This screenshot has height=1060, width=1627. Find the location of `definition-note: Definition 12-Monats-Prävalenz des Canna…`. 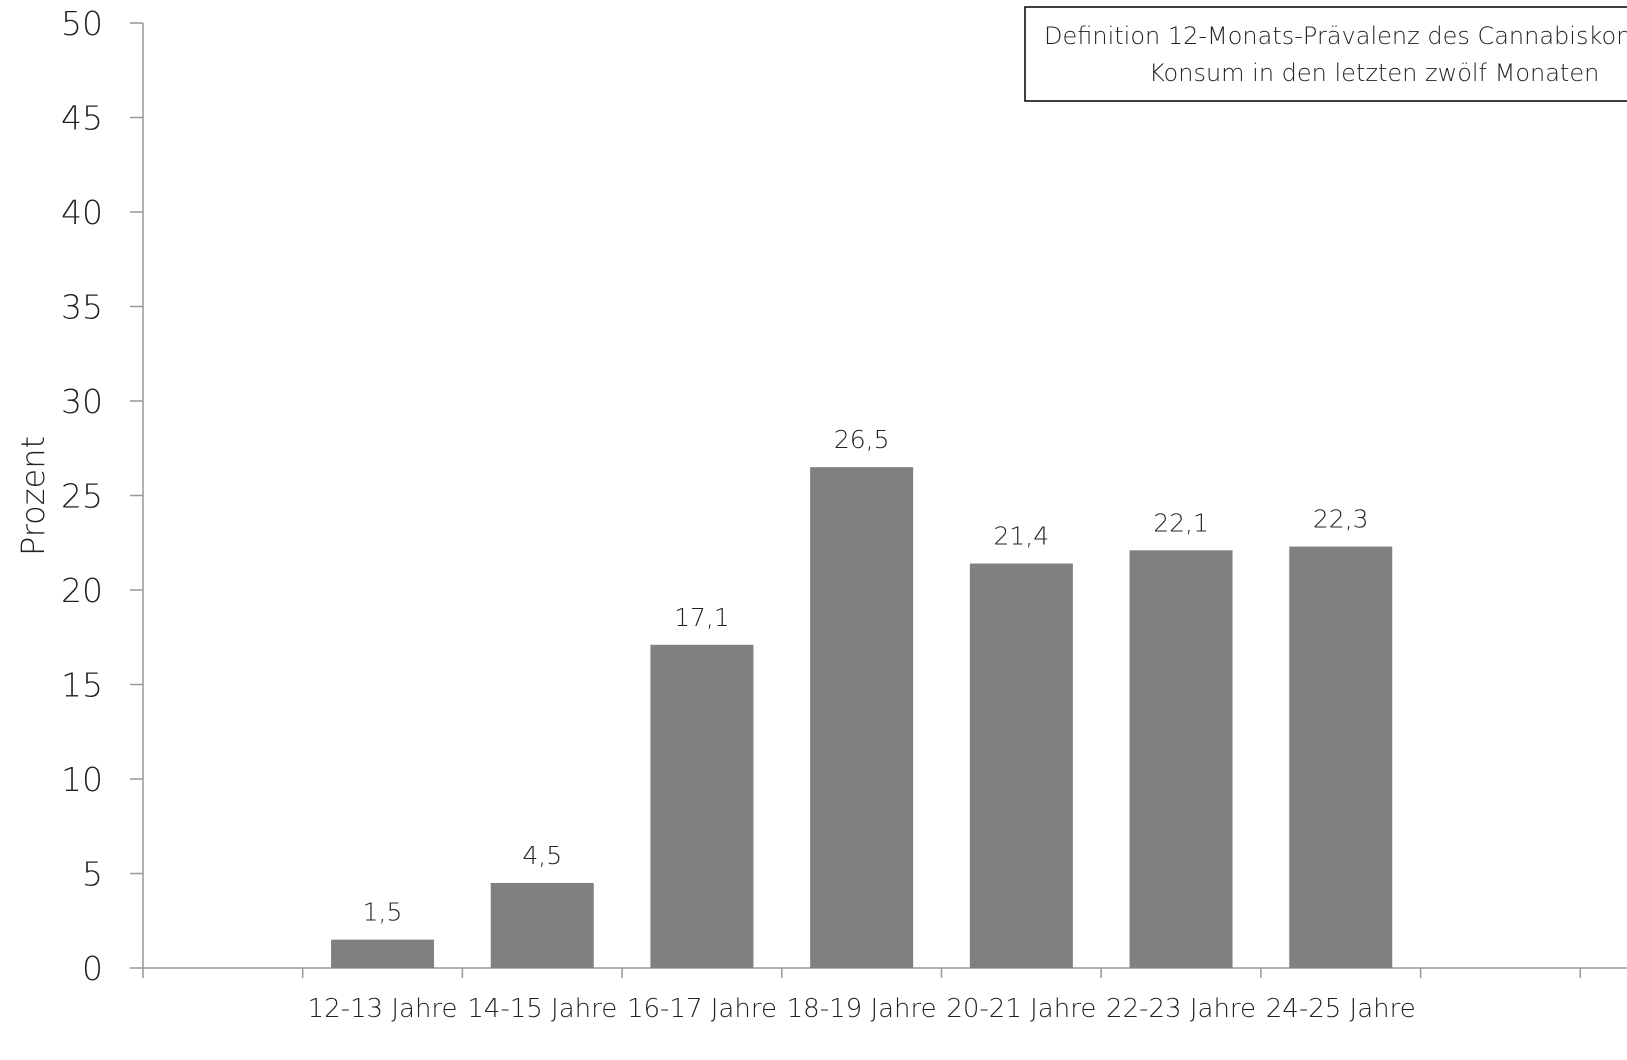

definition-note: Definition 12-Monats-Prävalenz des Canna… is located at coordinates (1325, 54).